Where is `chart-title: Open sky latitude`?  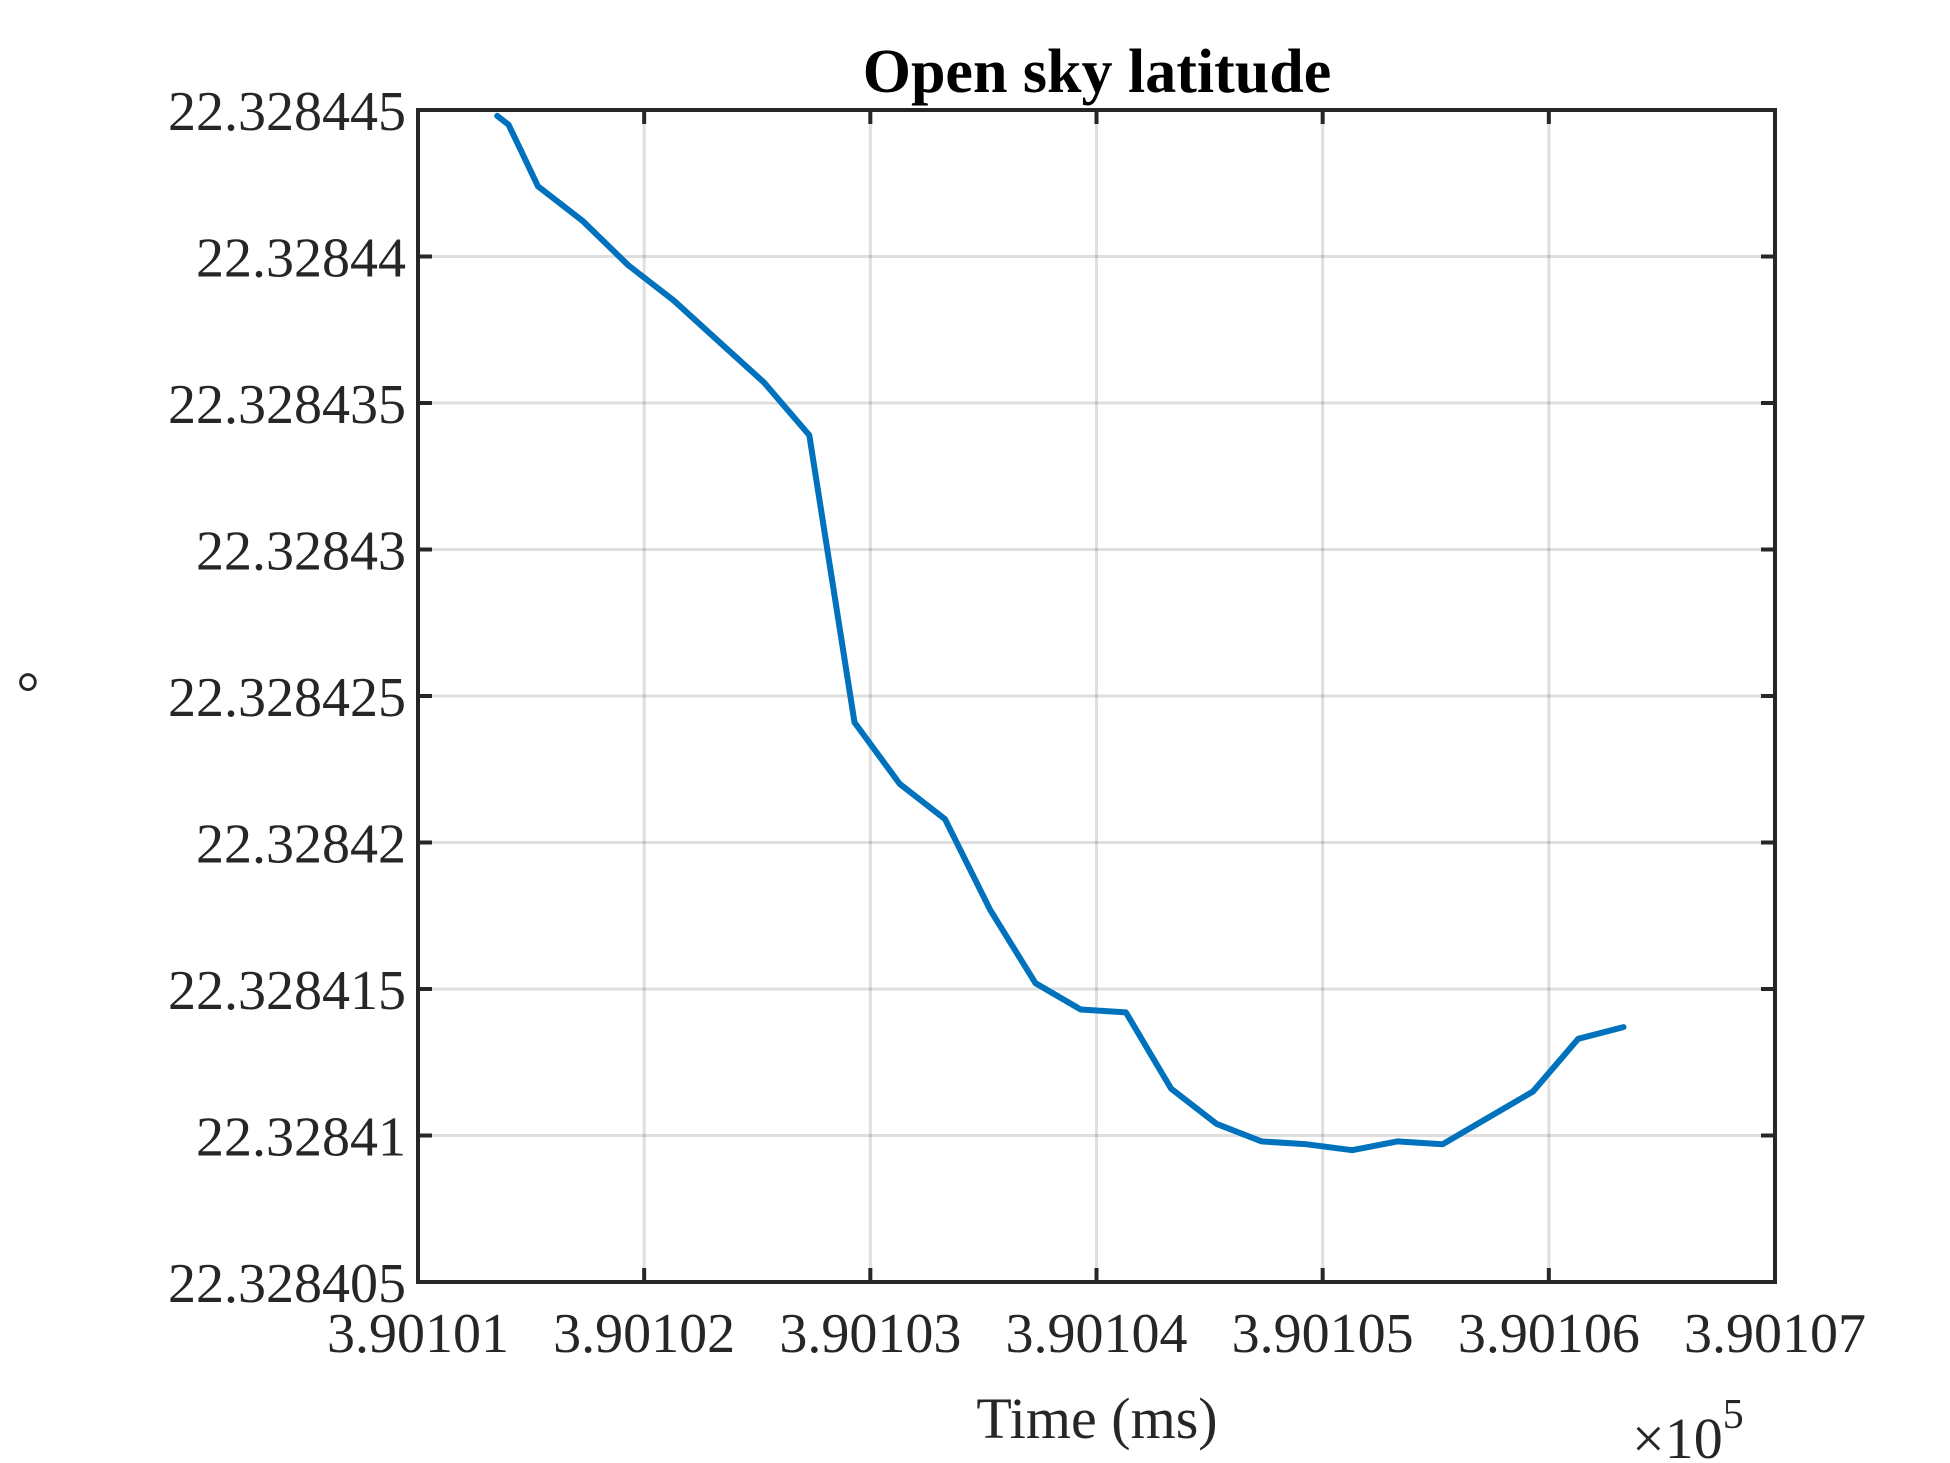
chart-title: Open sky latitude is located at coordinates (1097, 72).